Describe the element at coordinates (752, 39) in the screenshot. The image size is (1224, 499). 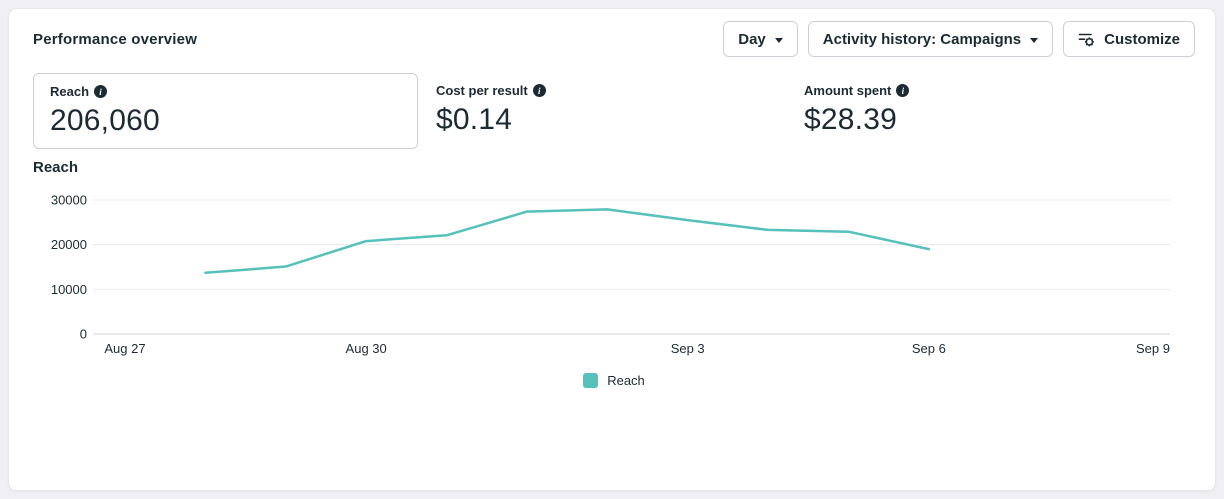
I see `day-dropdown-label: Day` at that location.